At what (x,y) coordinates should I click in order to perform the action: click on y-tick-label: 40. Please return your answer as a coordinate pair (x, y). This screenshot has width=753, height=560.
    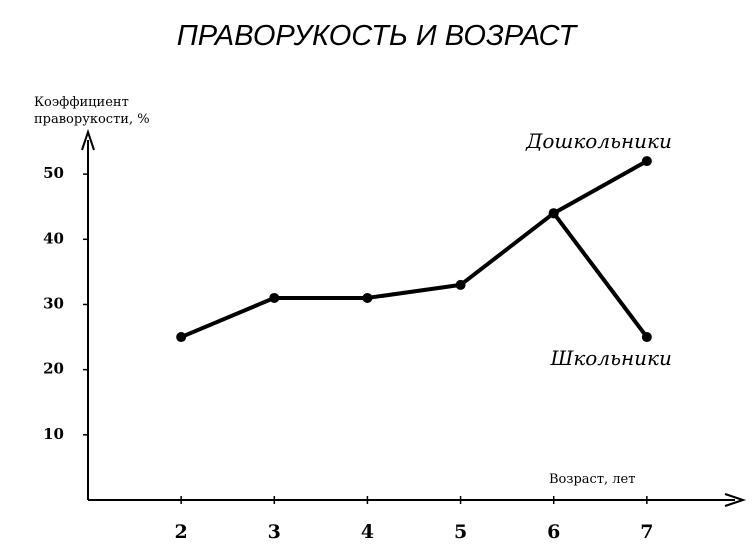
    Looking at the image, I should click on (53, 238).